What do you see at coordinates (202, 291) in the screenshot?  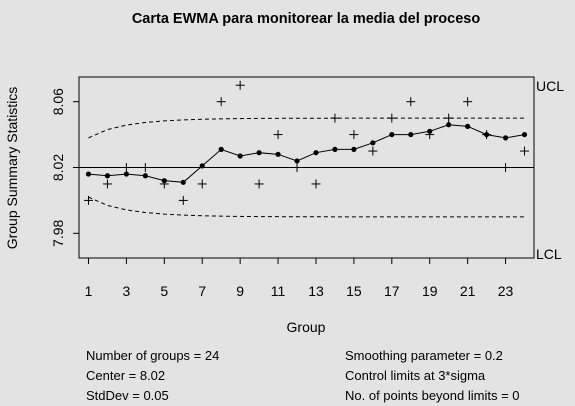 I see `x-tick-label: 7` at bounding box center [202, 291].